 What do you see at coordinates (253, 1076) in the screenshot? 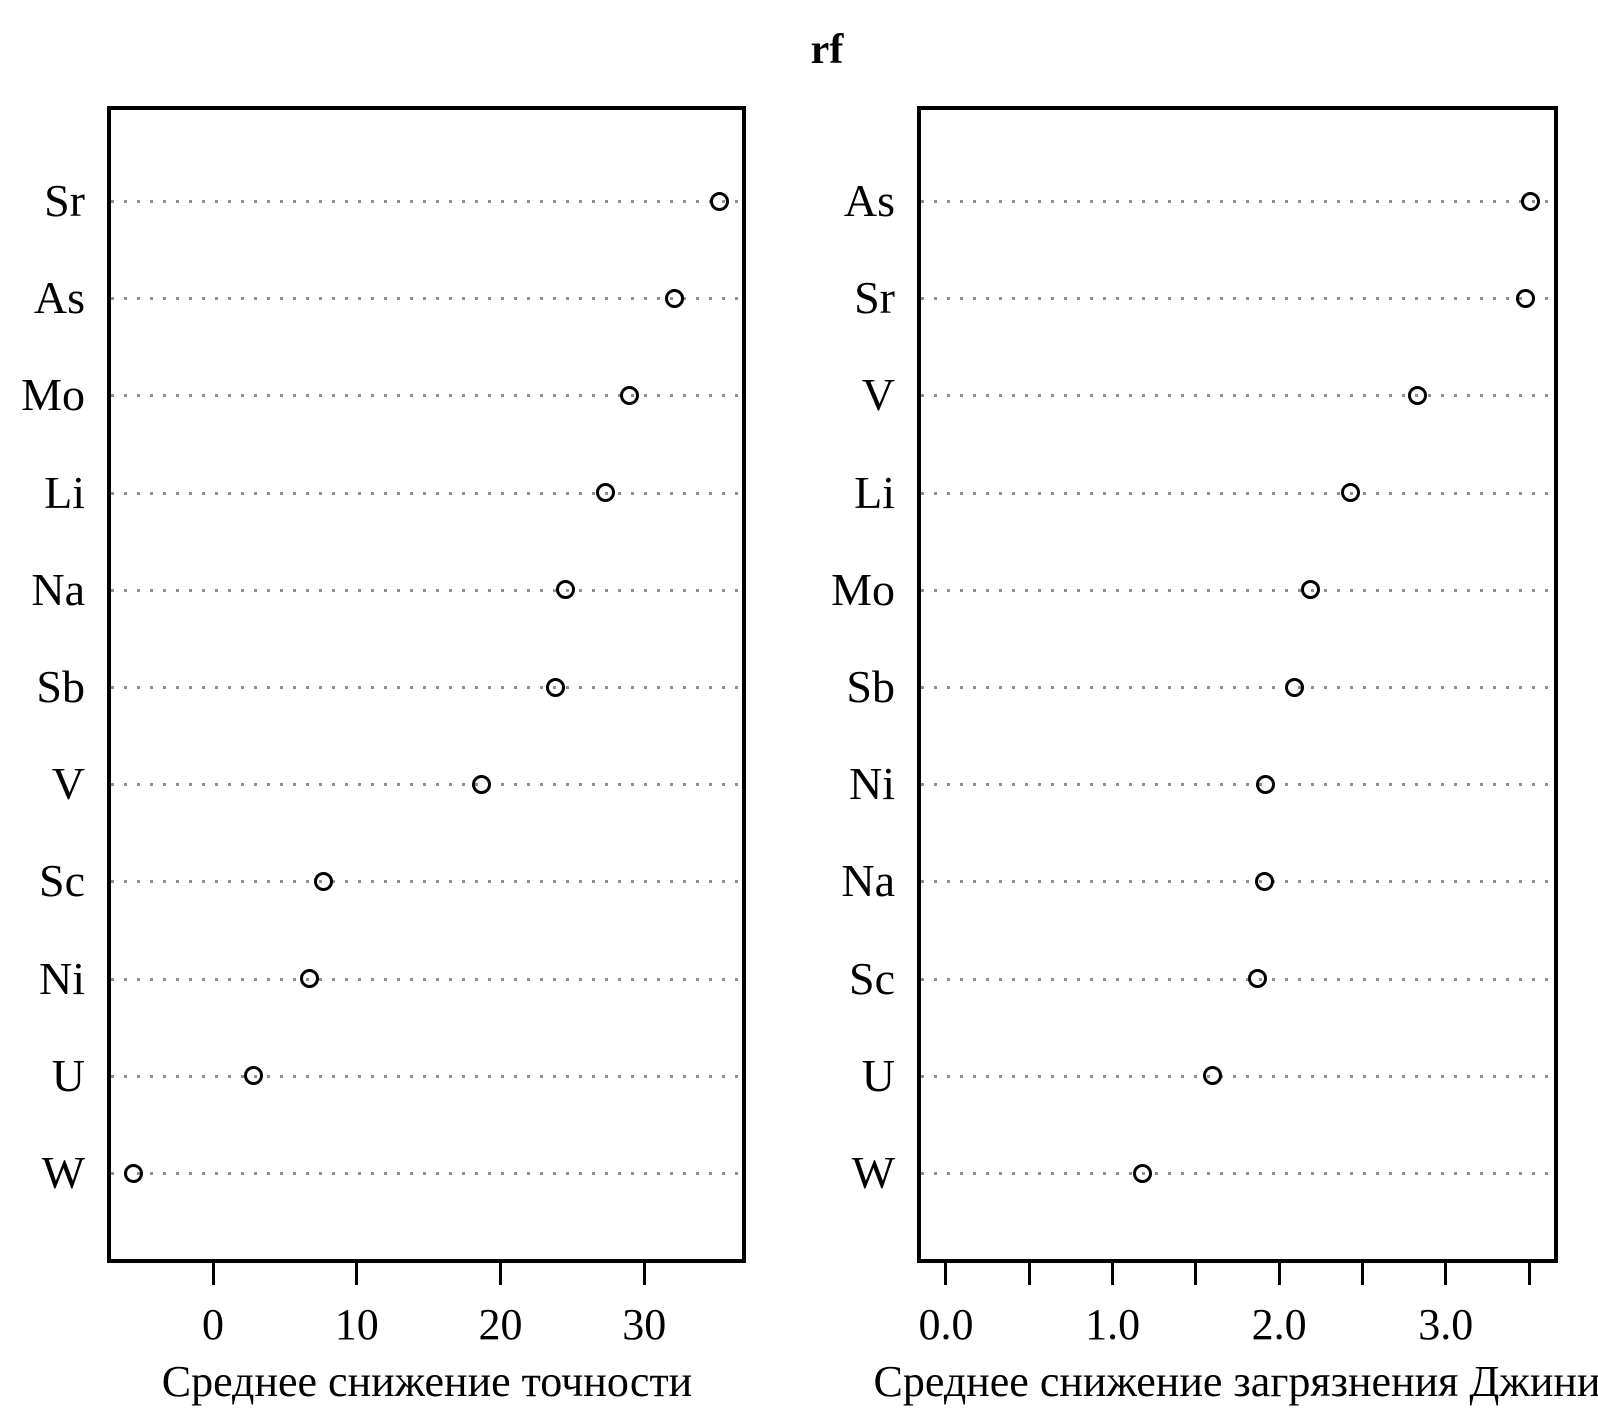
I see `data-point-accuracy-U` at bounding box center [253, 1076].